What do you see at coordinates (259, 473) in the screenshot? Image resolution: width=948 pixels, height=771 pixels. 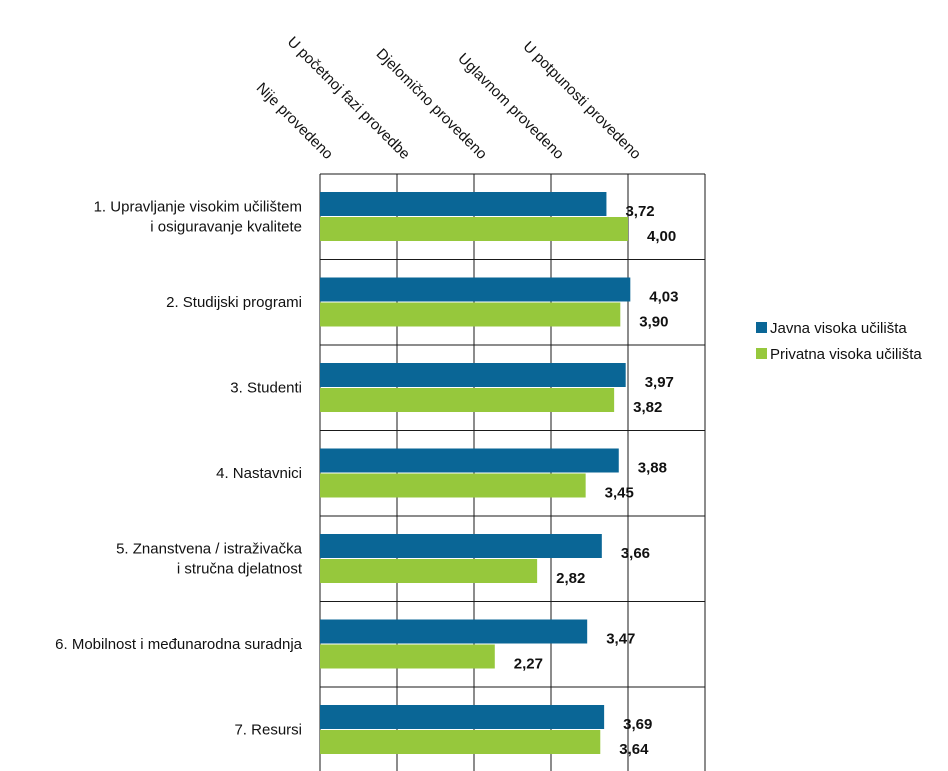 I see `category-label: 4. Nastavnici` at bounding box center [259, 473].